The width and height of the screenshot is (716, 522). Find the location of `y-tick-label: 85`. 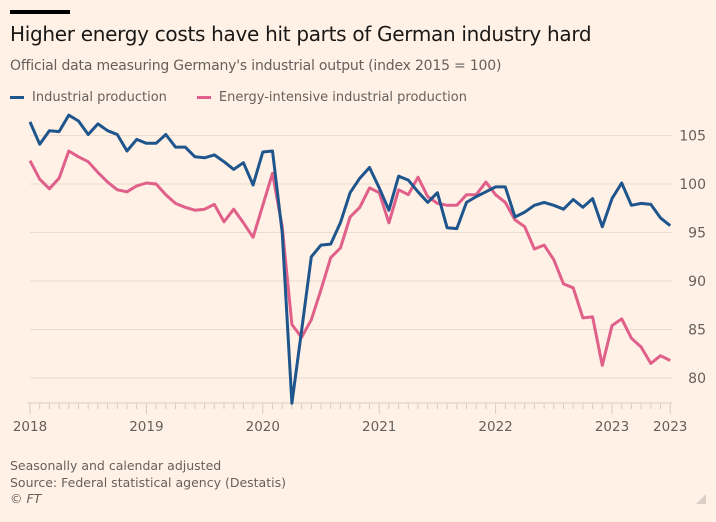

y-tick-label: 85 is located at coordinates (697, 331).